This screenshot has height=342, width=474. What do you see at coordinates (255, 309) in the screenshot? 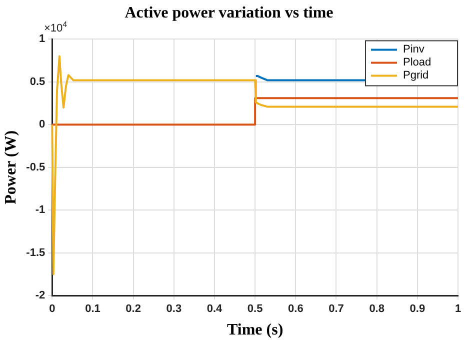
I see `x-tick-label: 0.5` at bounding box center [255, 309].